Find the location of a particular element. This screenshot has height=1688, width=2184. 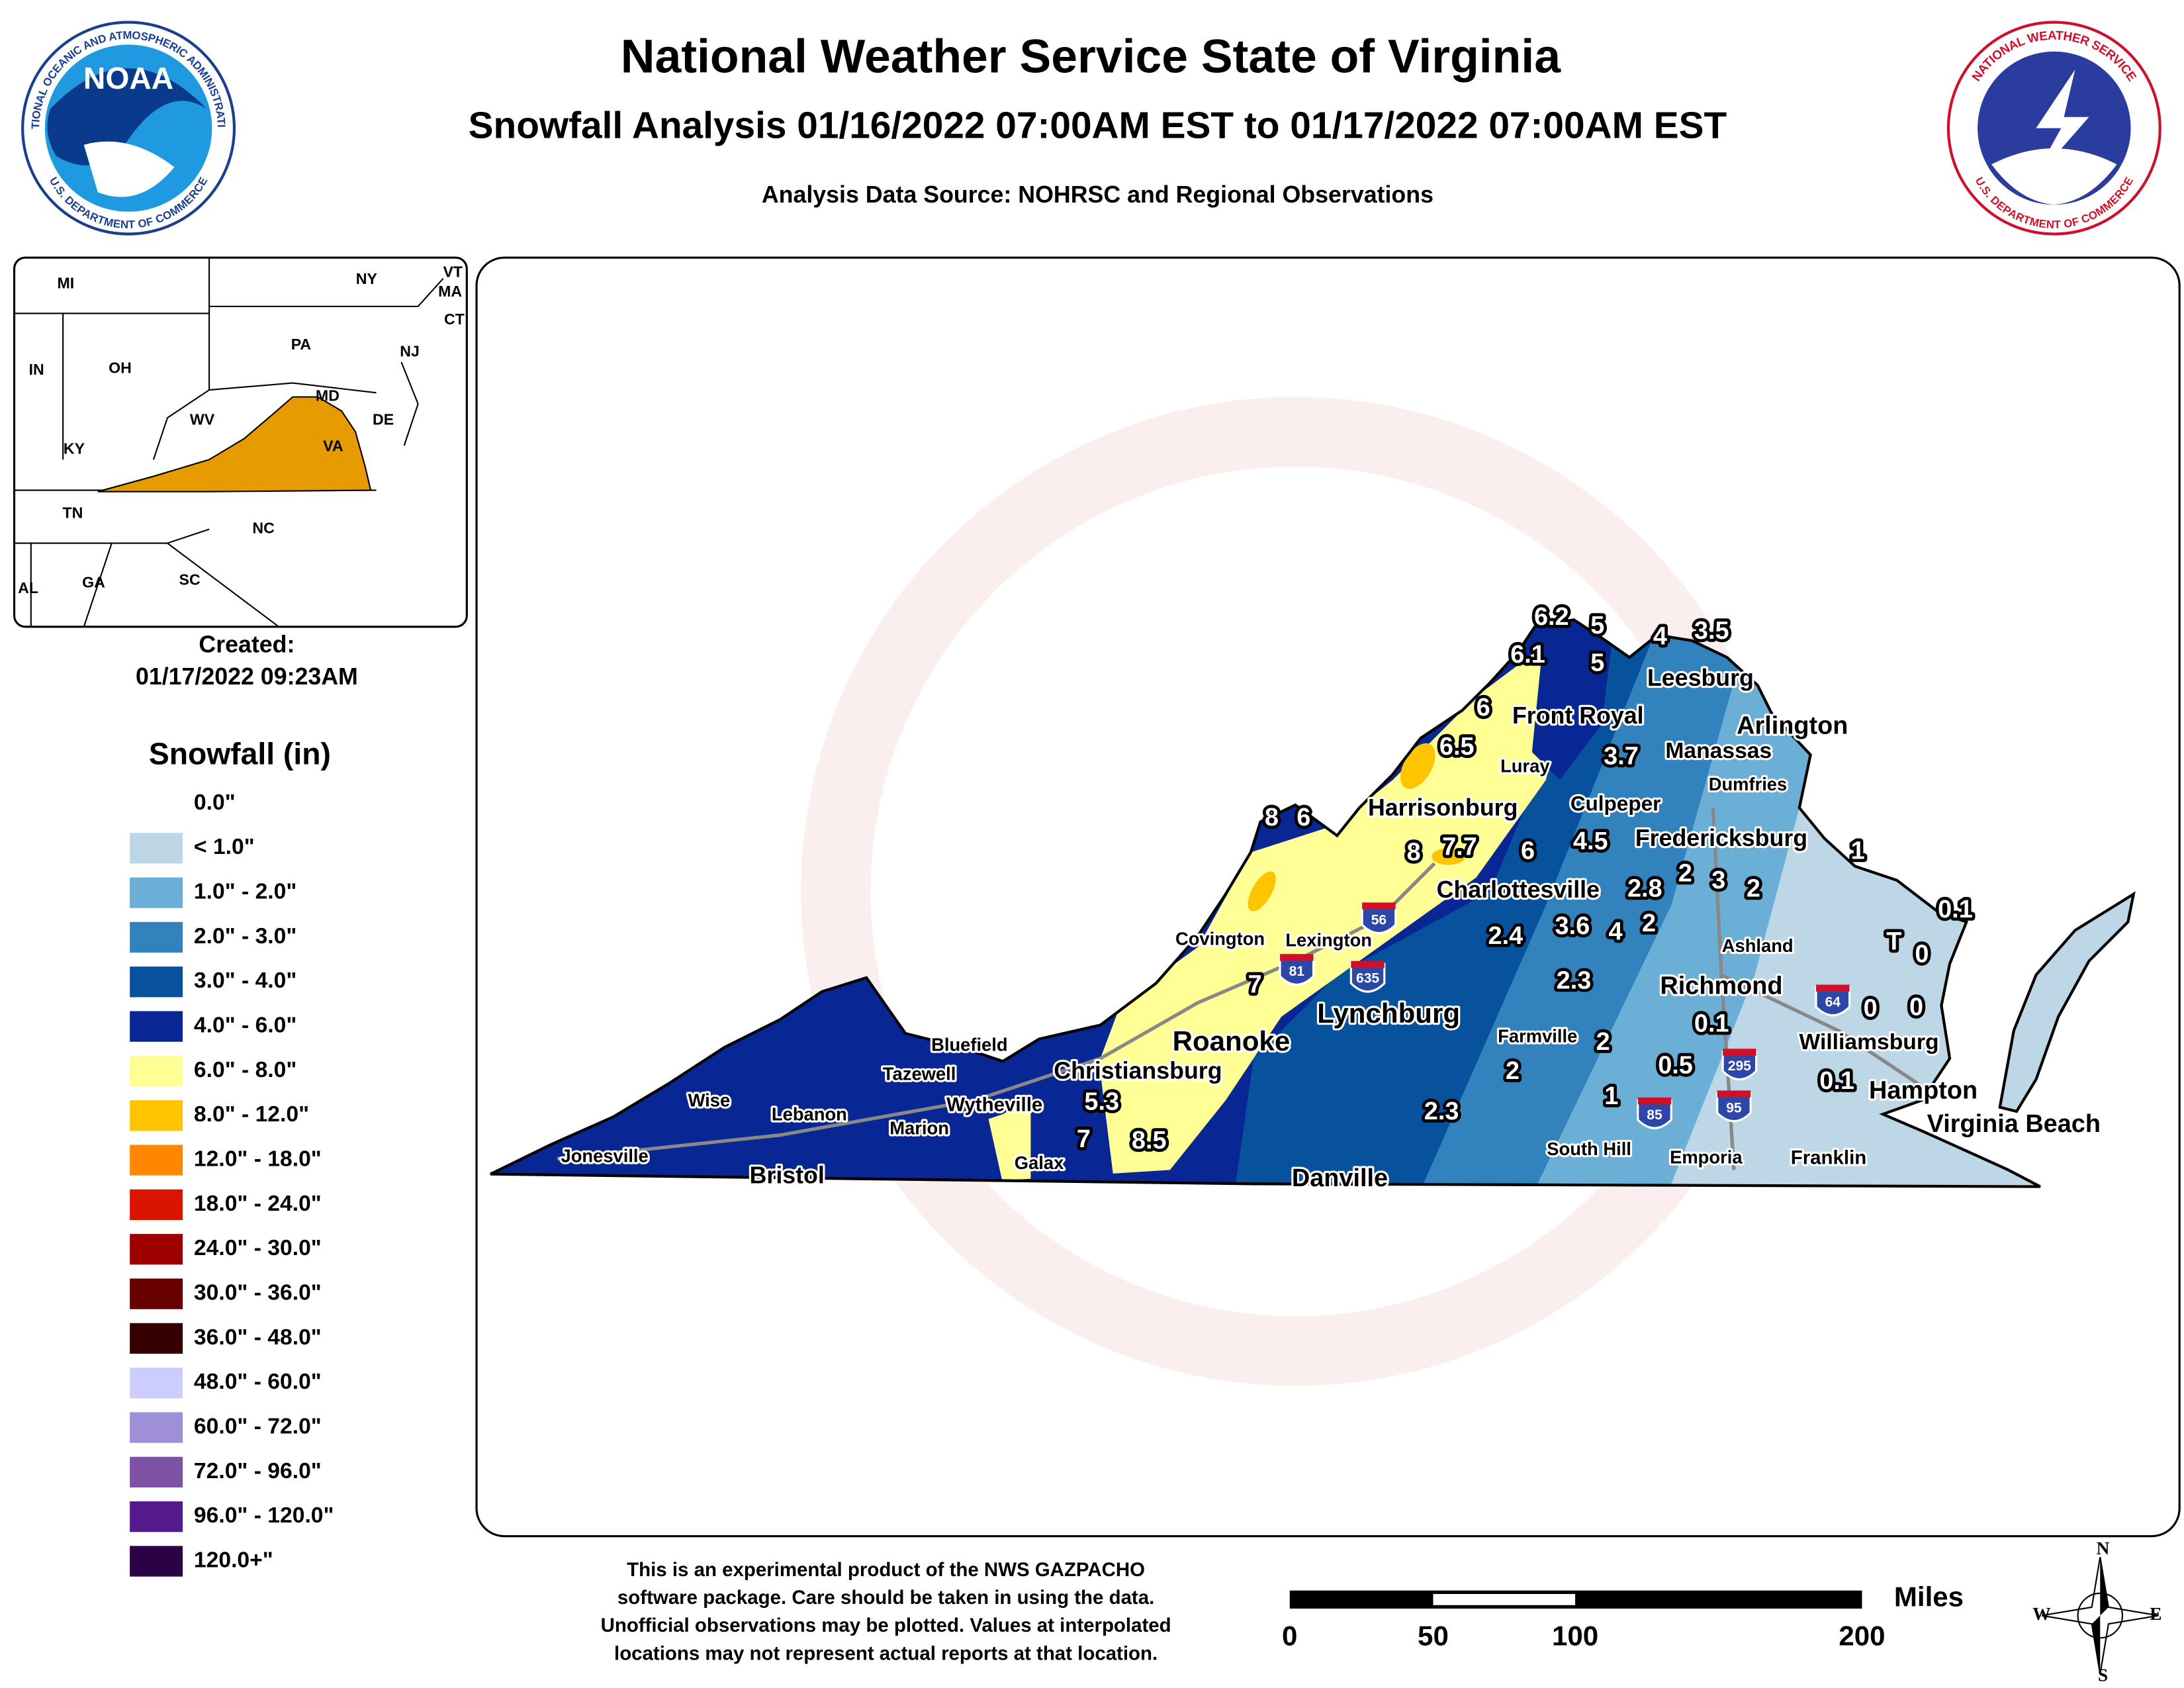

legend-label: 120.0+" is located at coordinates (234, 1560).